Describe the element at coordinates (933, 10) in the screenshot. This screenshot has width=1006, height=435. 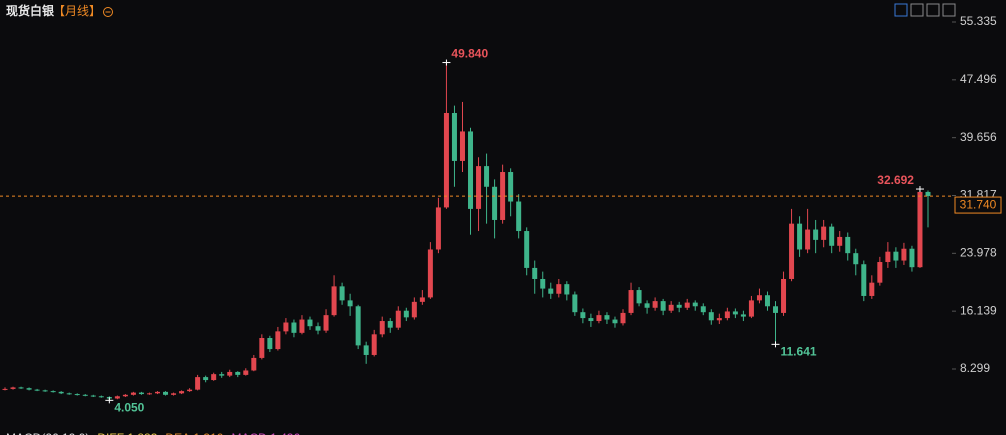
I see `tool-prev` at that location.